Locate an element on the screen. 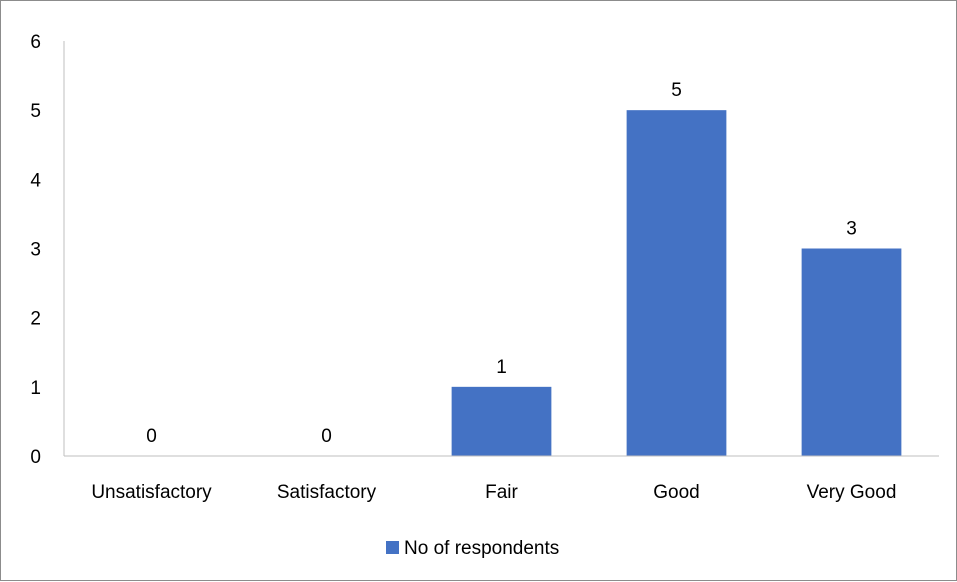 This screenshot has width=957, height=582. y-tick-label: 5 is located at coordinates (35, 111).